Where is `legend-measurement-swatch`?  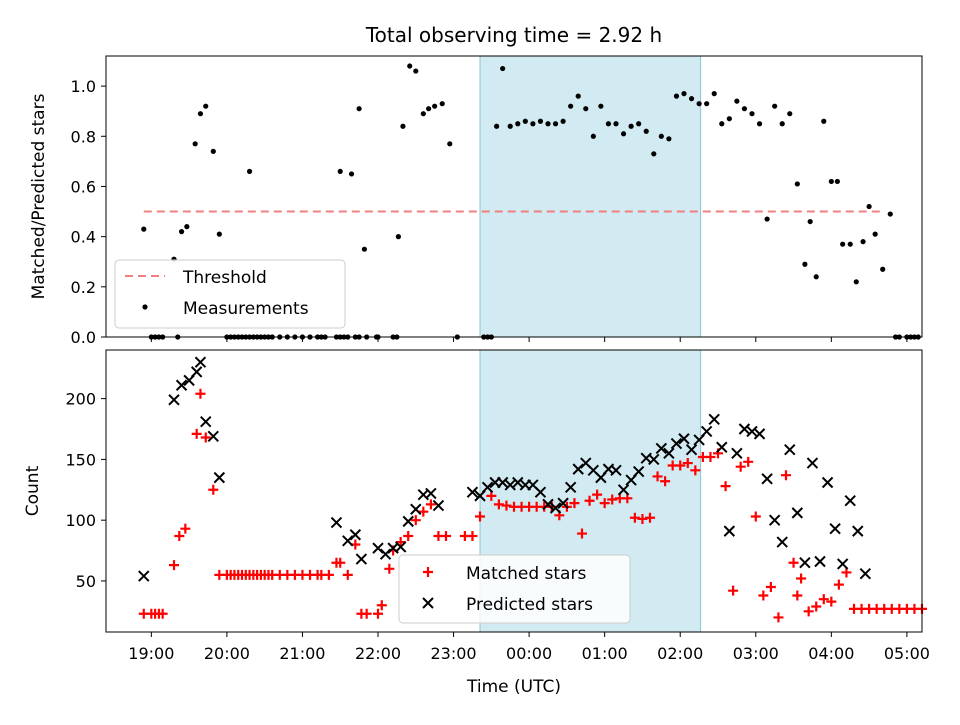
legend-measurement-swatch is located at coordinates (145, 307).